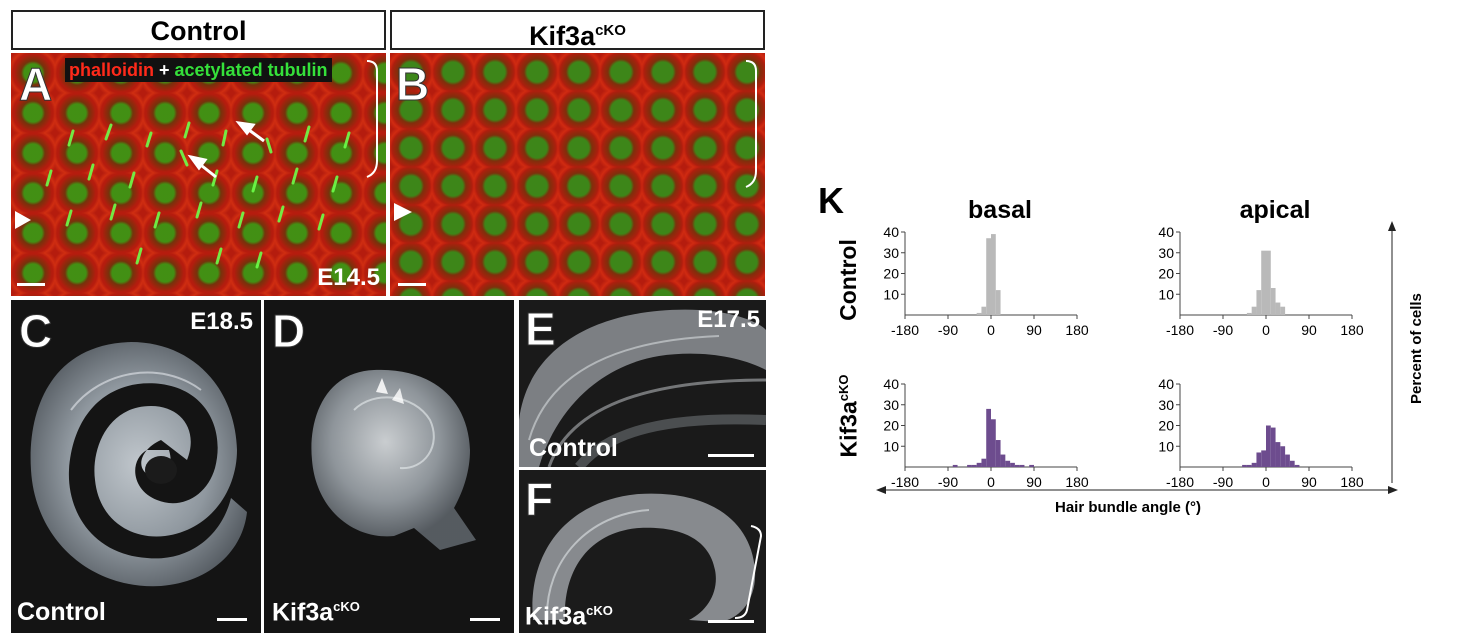 The image size is (1459, 637). Describe the element at coordinates (573, 448) in the screenshot. I see `panel-e-caption: Control` at that location.